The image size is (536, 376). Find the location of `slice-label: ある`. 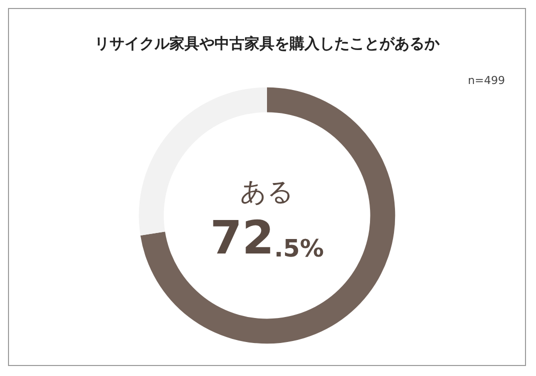

slice-label: ある is located at coordinates (267, 192).